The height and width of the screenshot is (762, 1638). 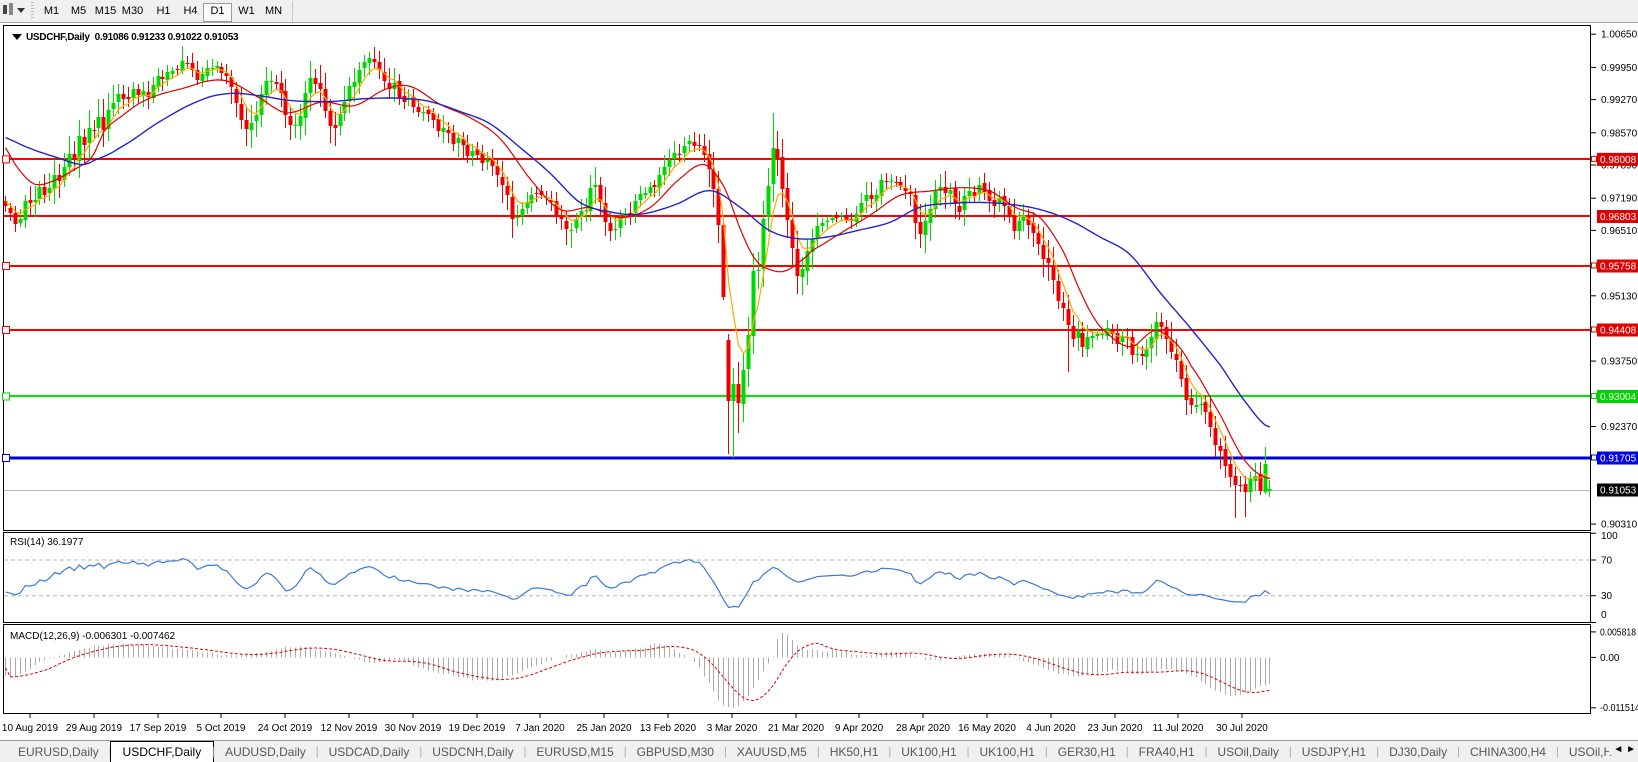 I want to click on svg-text: 11 Jul 2020, so click(x=1178, y=728).